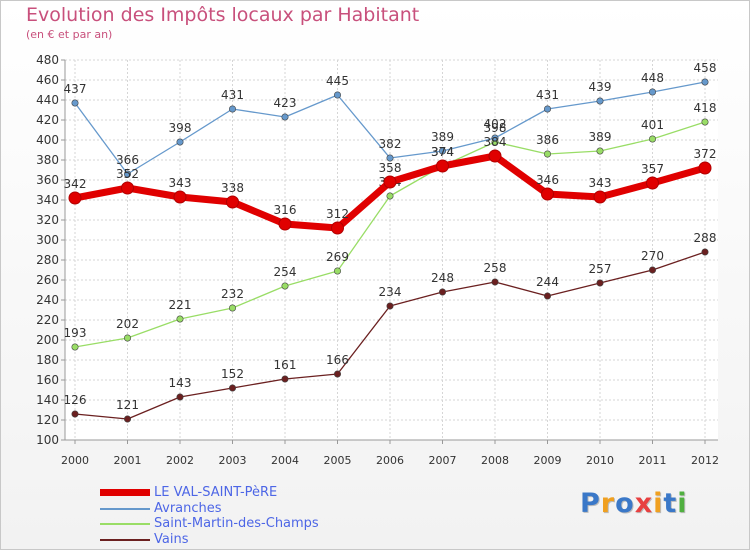  Describe the element at coordinates (652, 169) in the screenshot. I see `data-label-0: 357` at that location.